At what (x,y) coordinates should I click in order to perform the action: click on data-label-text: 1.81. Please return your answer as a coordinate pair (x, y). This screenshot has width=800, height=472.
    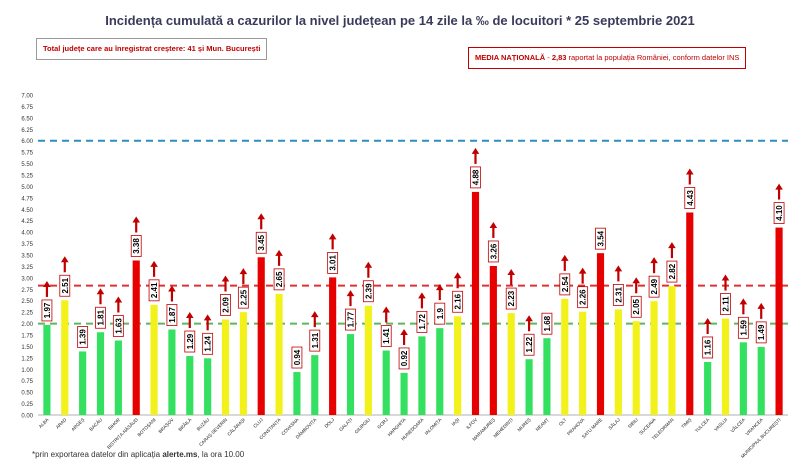
    Looking at the image, I should click on (101, 317).